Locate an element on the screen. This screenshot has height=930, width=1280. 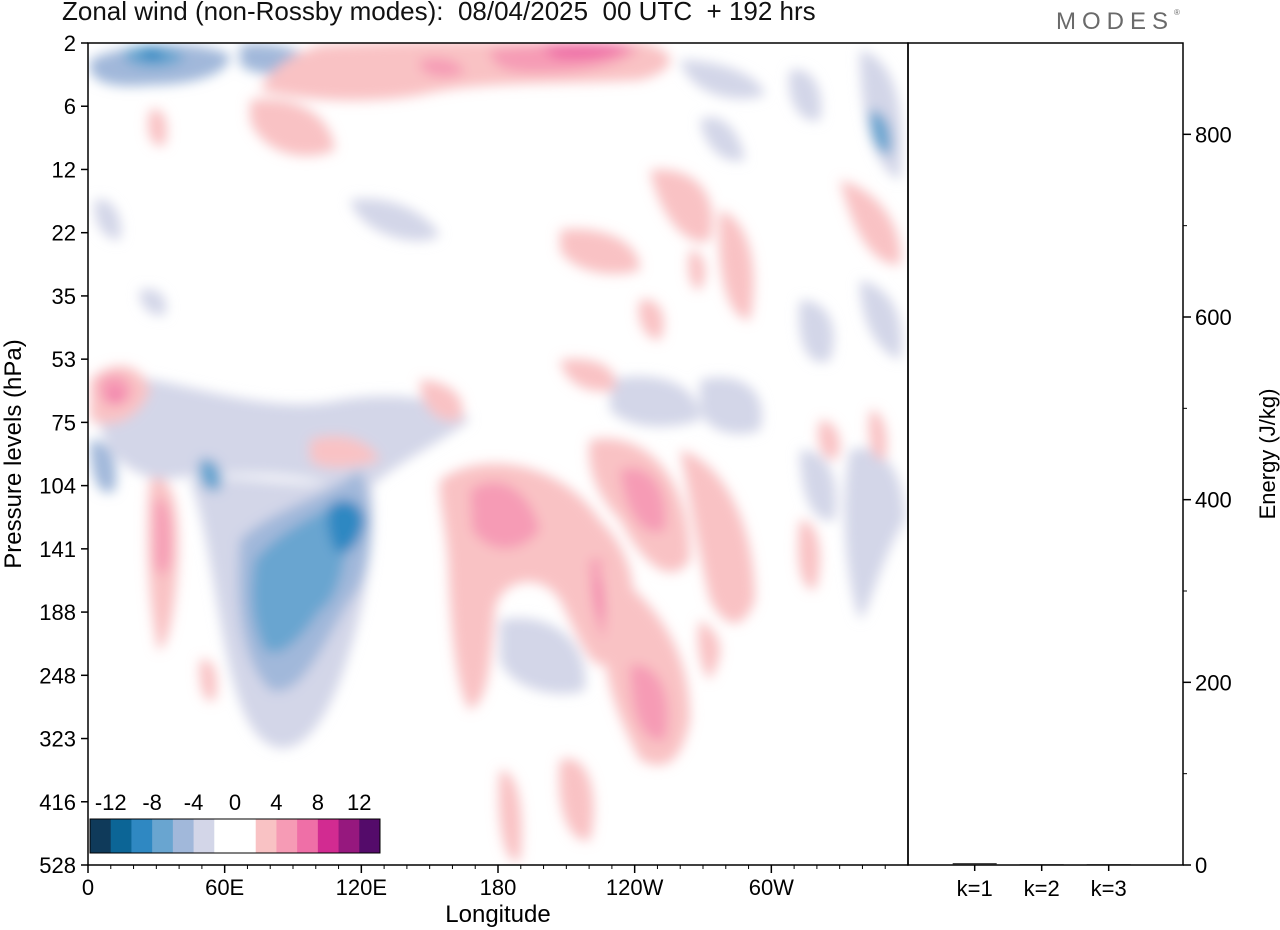
y-tick-label: 248 is located at coordinates (57, 675).